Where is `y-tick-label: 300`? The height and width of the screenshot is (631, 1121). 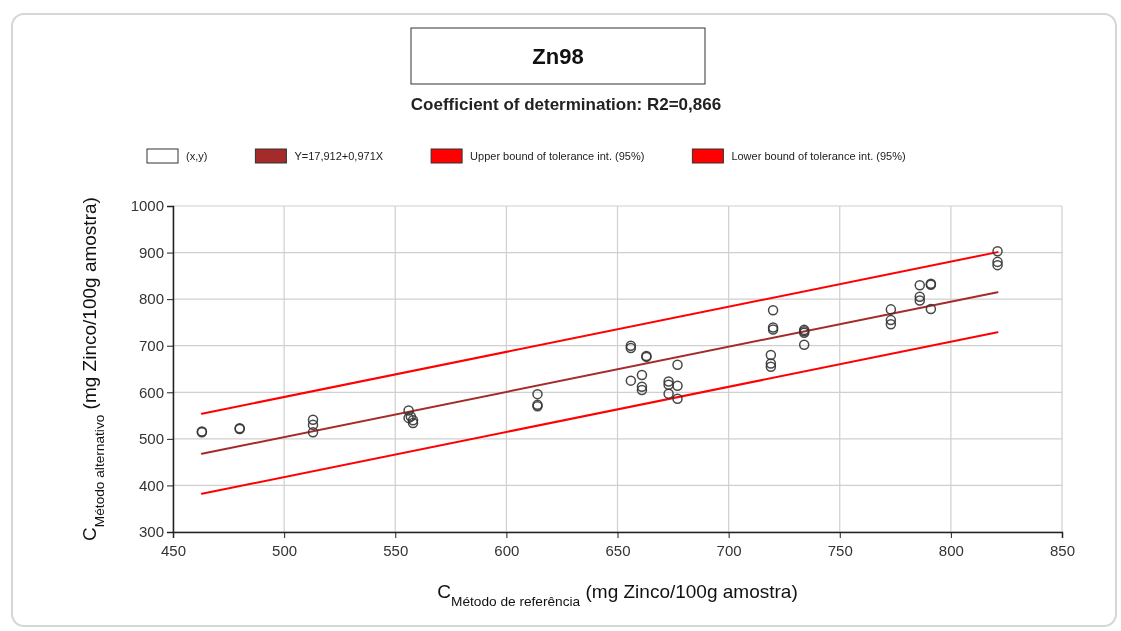
y-tick-label: 300 is located at coordinates (151, 532).